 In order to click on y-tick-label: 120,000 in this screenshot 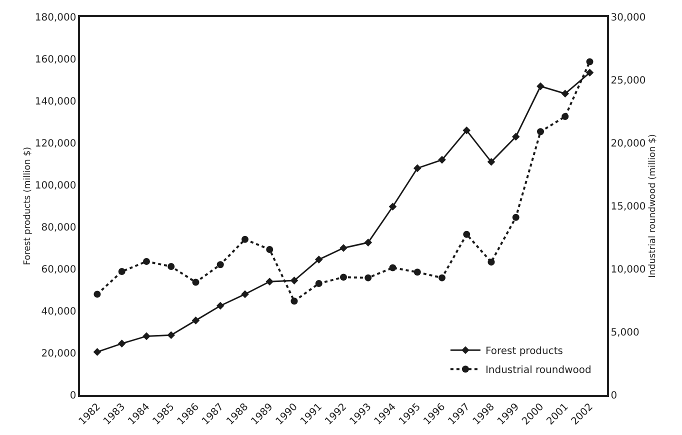, I will do `click(55, 144)`.